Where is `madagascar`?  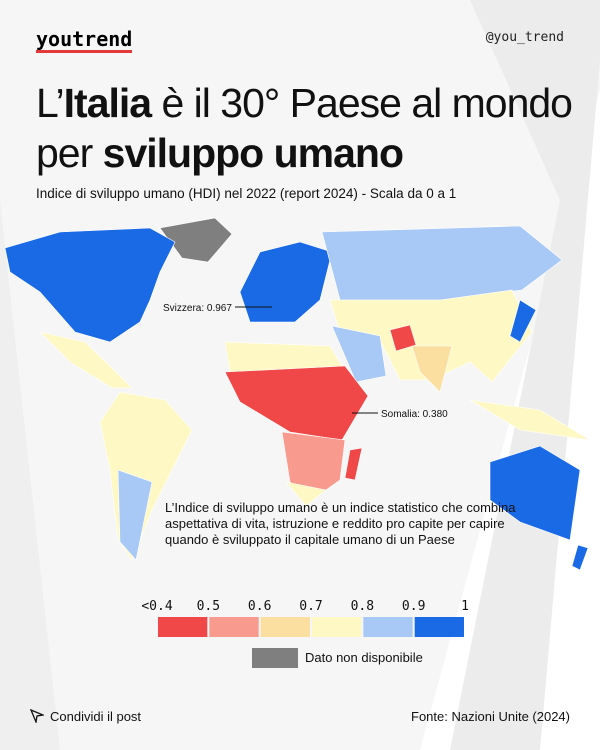
madagascar is located at coordinates (353, 464).